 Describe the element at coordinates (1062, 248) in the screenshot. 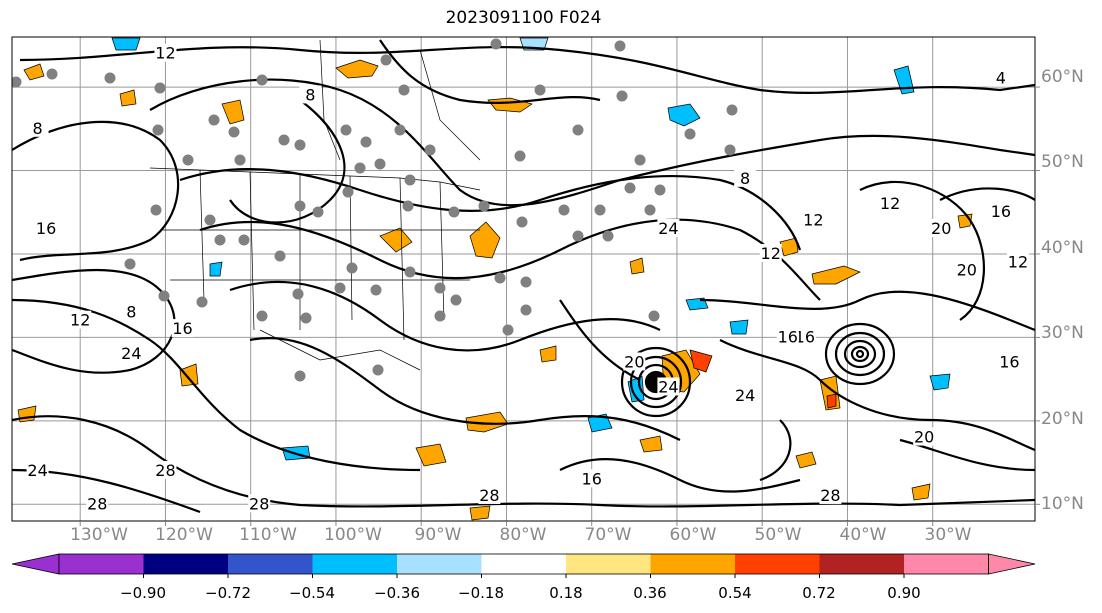

I see `lat-label: 40°N` at that location.